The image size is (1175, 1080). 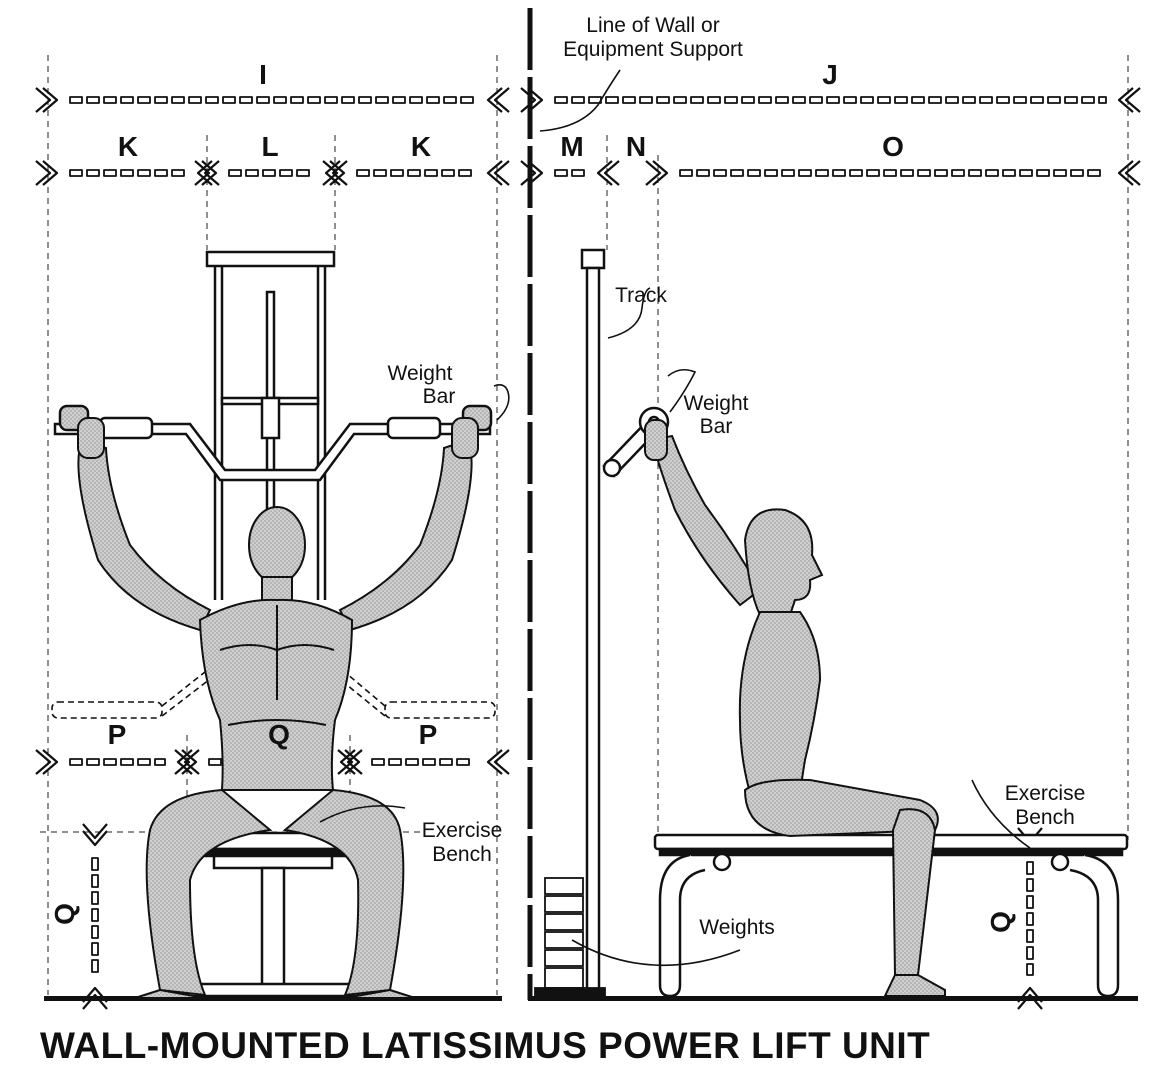 I want to click on floor-lines, so click(x=591, y=998).